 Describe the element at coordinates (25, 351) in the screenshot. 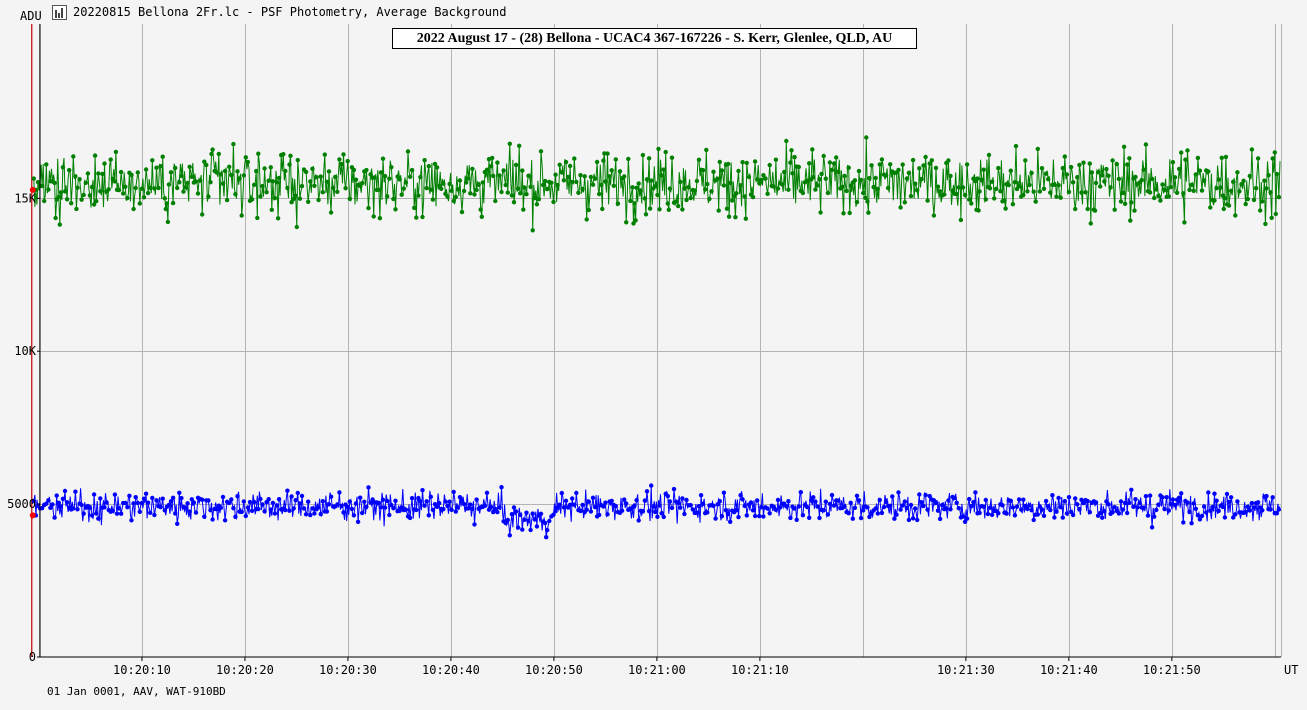

I see `y-tick-label: 10K` at that location.